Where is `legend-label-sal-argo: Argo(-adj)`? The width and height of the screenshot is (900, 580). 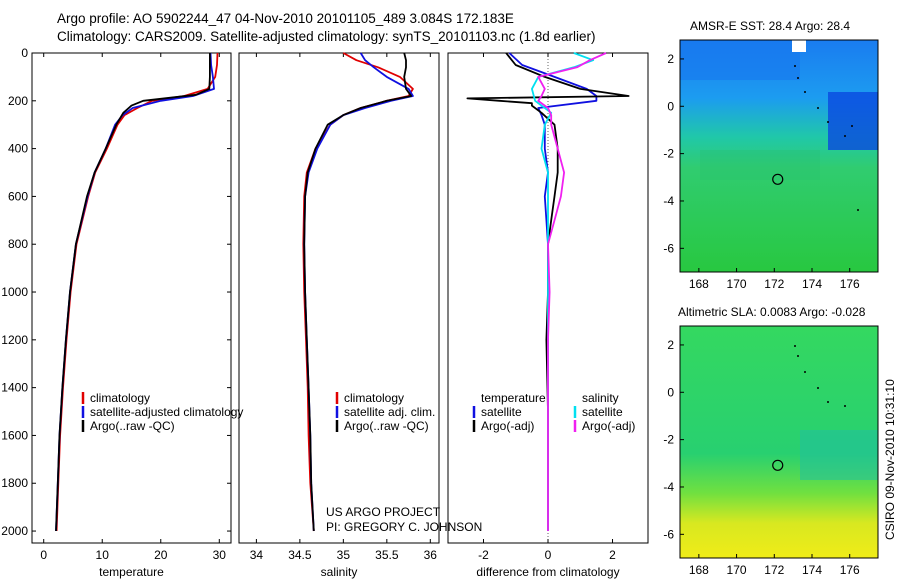
legend-label-sal-argo: Argo(-adj) is located at coordinates (608, 426).